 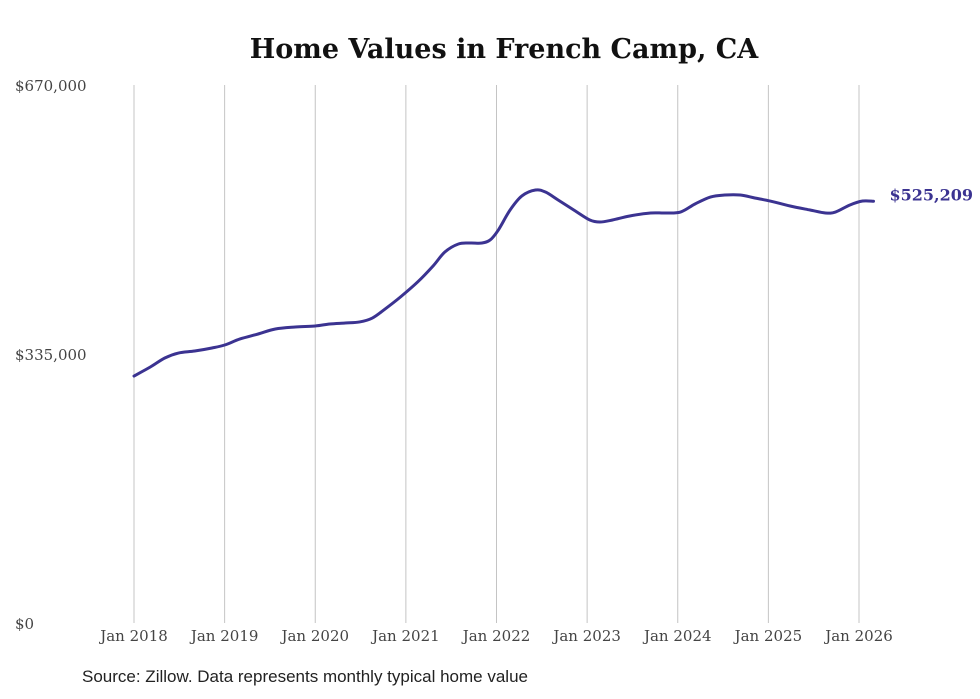 I want to click on y-tick-label: $670,000, so click(x=51, y=86).